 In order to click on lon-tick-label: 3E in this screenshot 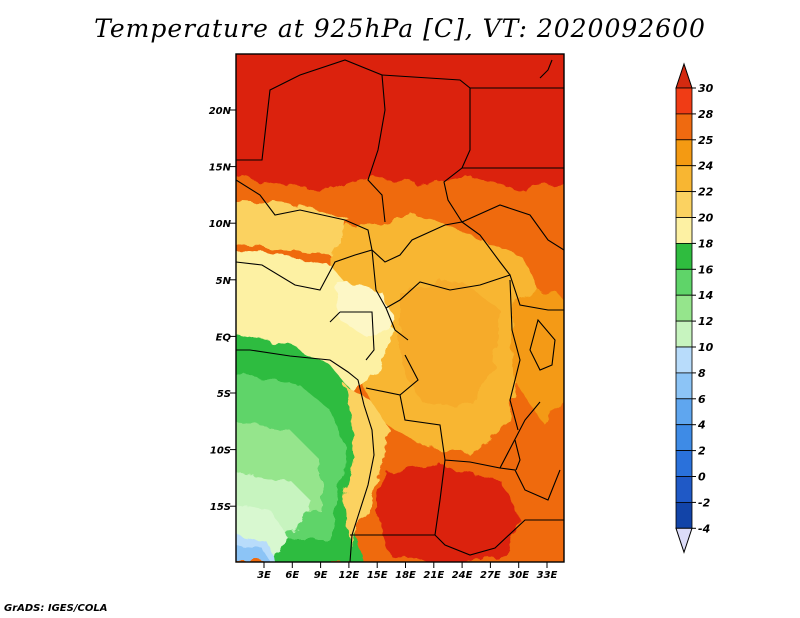, I will do `click(264, 575)`.